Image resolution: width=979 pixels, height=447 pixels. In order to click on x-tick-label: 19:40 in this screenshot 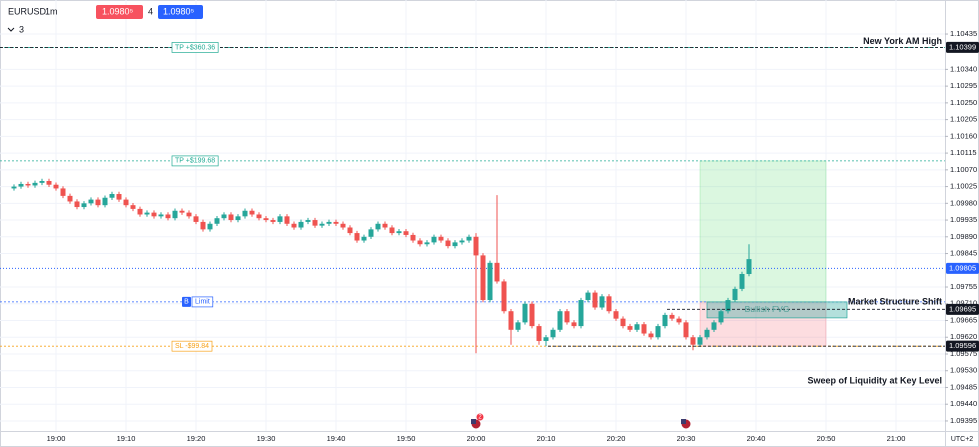, I will do `click(336, 438)`.